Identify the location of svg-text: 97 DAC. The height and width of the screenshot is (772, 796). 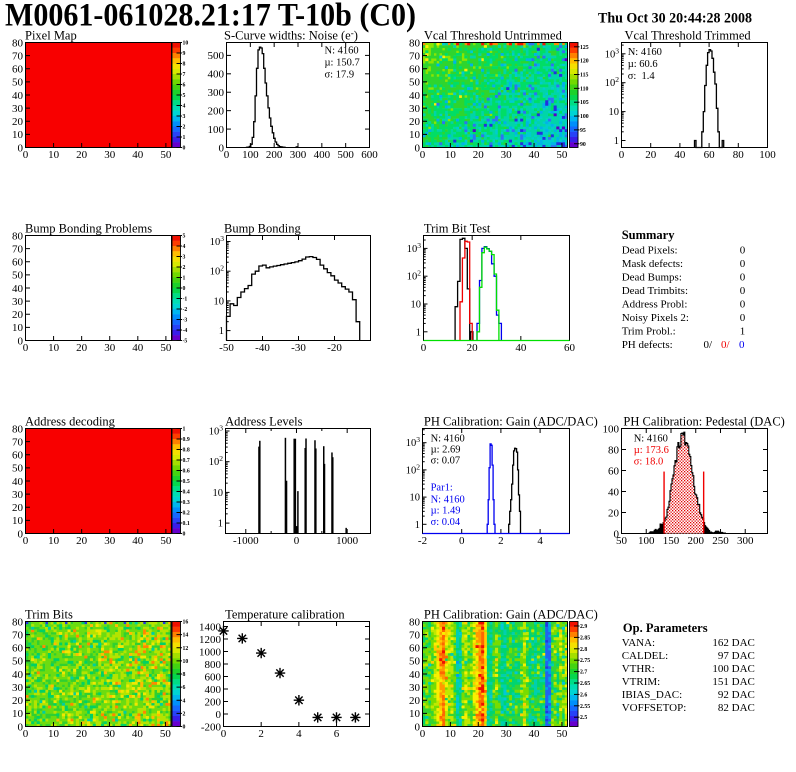
(736, 656).